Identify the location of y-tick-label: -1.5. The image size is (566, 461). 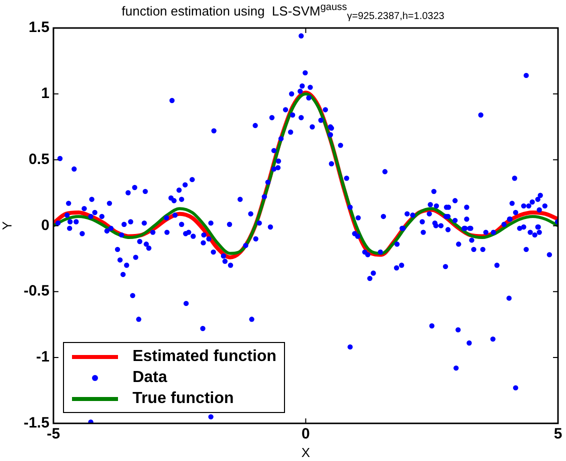
(37, 423).